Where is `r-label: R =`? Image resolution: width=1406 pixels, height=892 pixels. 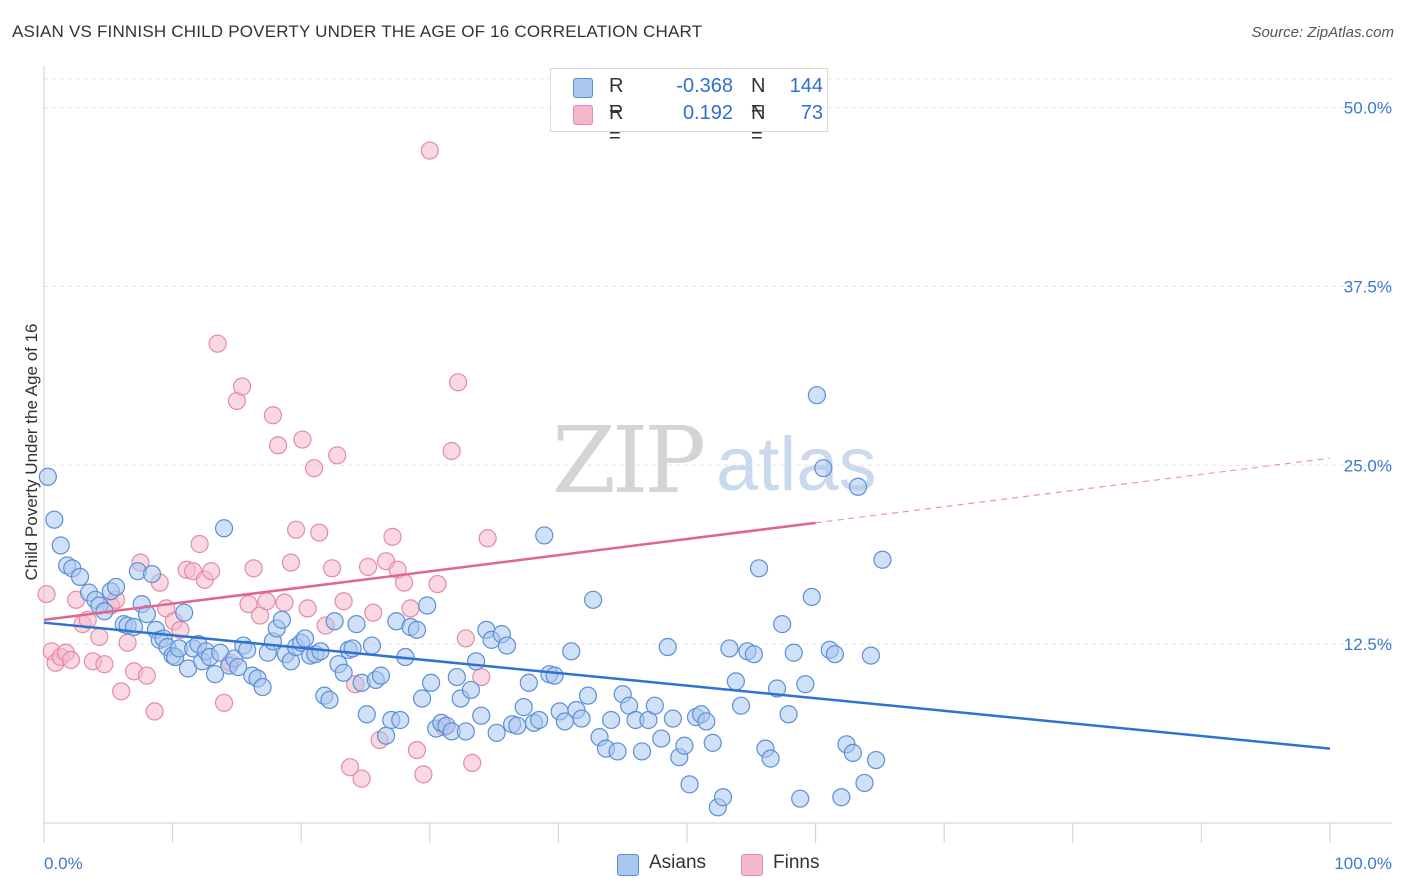 r-label: R = is located at coordinates (616, 124).